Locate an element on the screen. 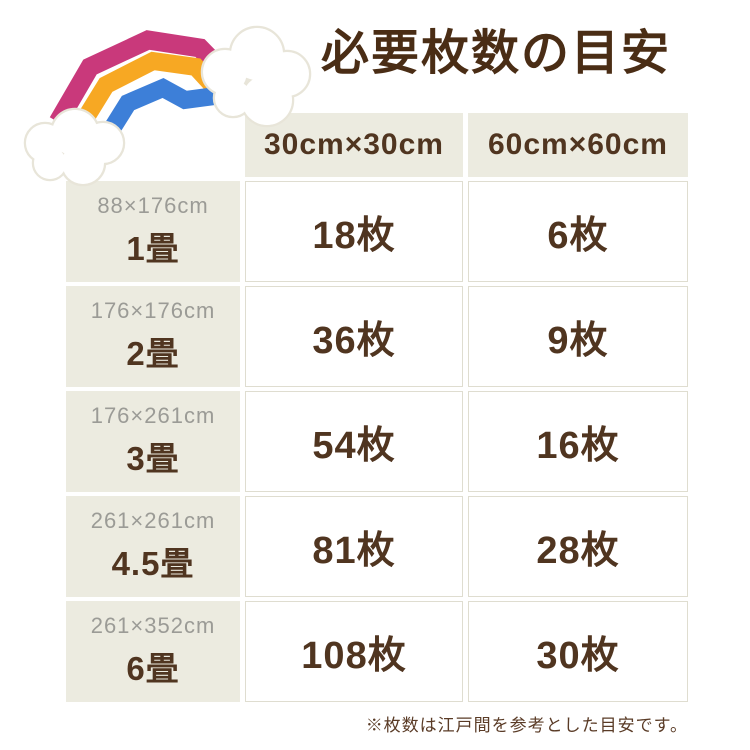 The height and width of the screenshot is (750, 750). table-cell: 9枚 is located at coordinates (578, 336).